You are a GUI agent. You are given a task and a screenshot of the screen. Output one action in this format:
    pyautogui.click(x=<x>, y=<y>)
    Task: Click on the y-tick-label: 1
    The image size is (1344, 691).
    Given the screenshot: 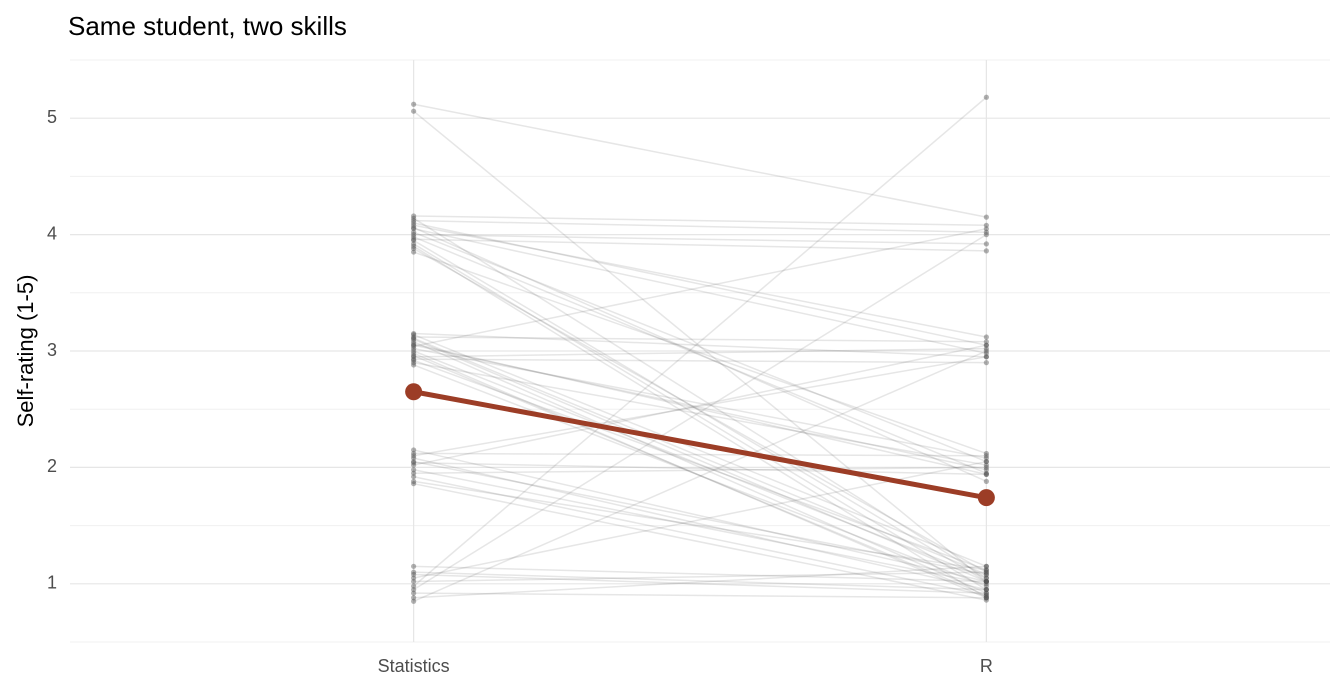 What is the action you would take?
    pyautogui.click(x=52, y=583)
    